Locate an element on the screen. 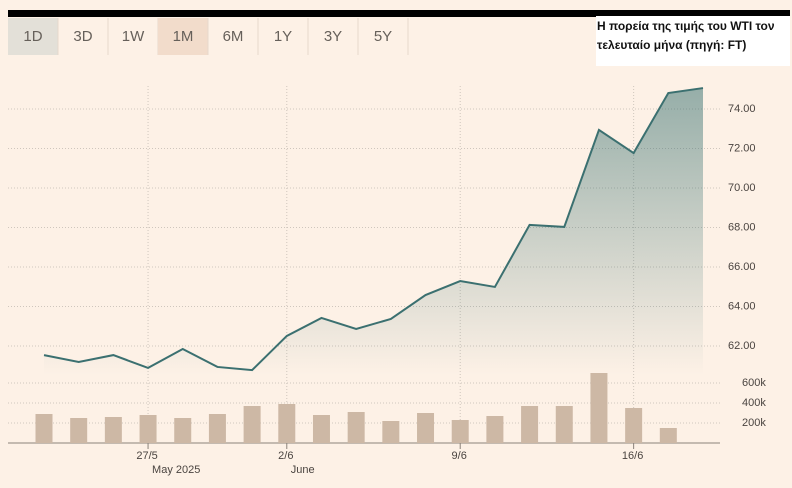 This screenshot has height=488, width=792. range-button-label: 1M is located at coordinates (183, 36).